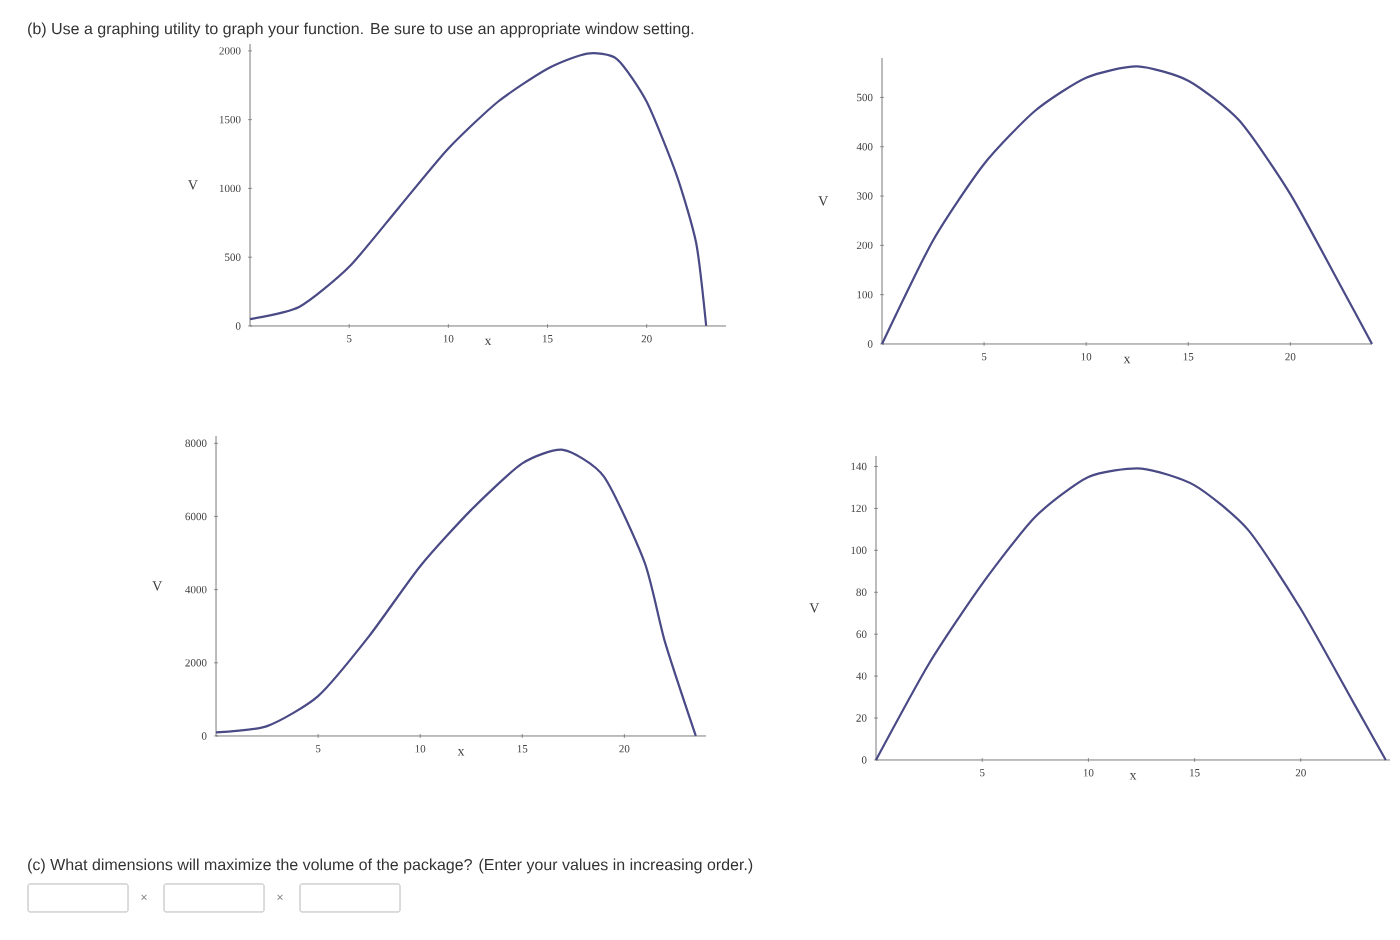 This screenshot has height=940, width=1400. What do you see at coordinates (361, 30) in the screenshot?
I see `chart-title: (b) Use a graphing utility to graph your function. Be sure to use an appropriate window setting.` at bounding box center [361, 30].